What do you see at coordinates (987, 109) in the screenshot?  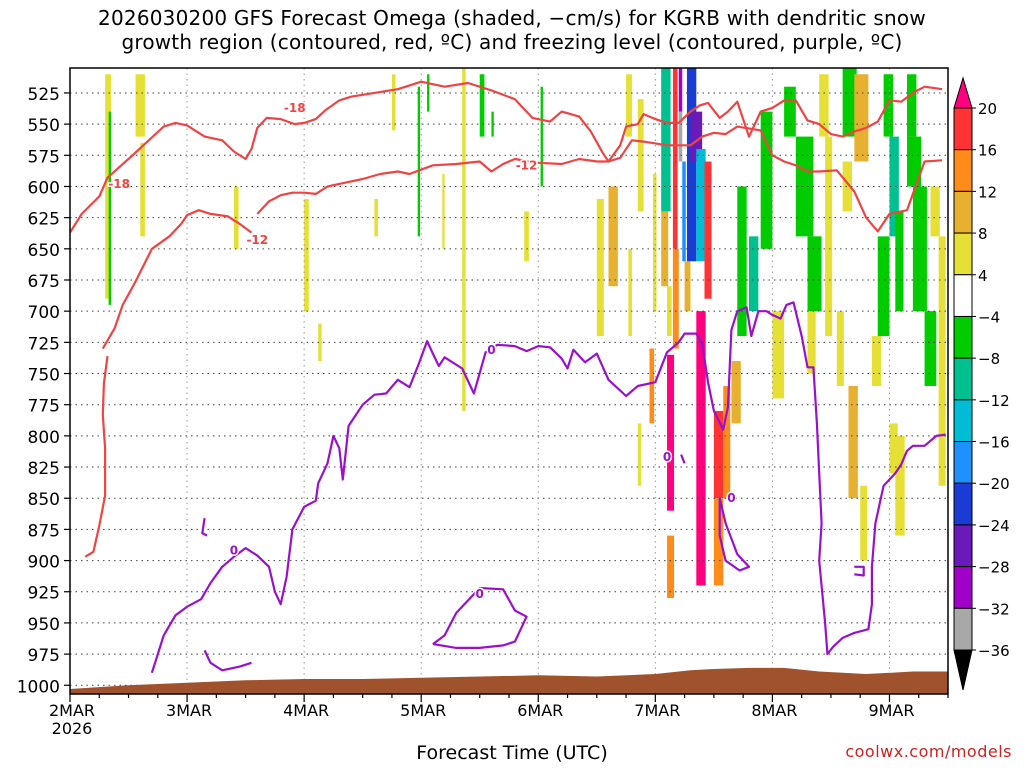 I see `colorbar-label-0: 20` at bounding box center [987, 109].